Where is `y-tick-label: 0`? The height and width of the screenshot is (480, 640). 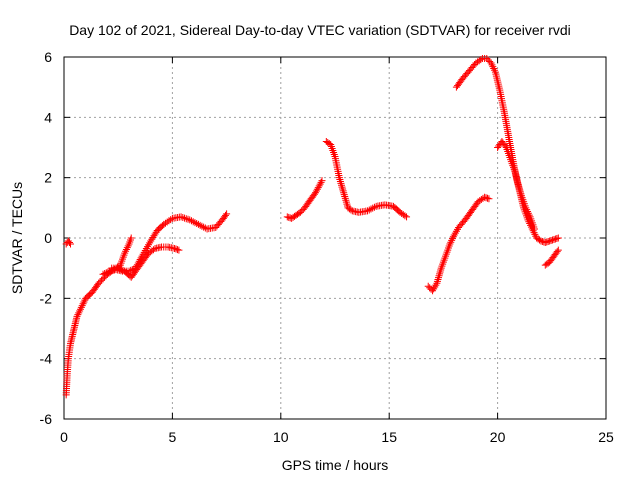 y-tick-label: 0 is located at coordinates (48, 238).